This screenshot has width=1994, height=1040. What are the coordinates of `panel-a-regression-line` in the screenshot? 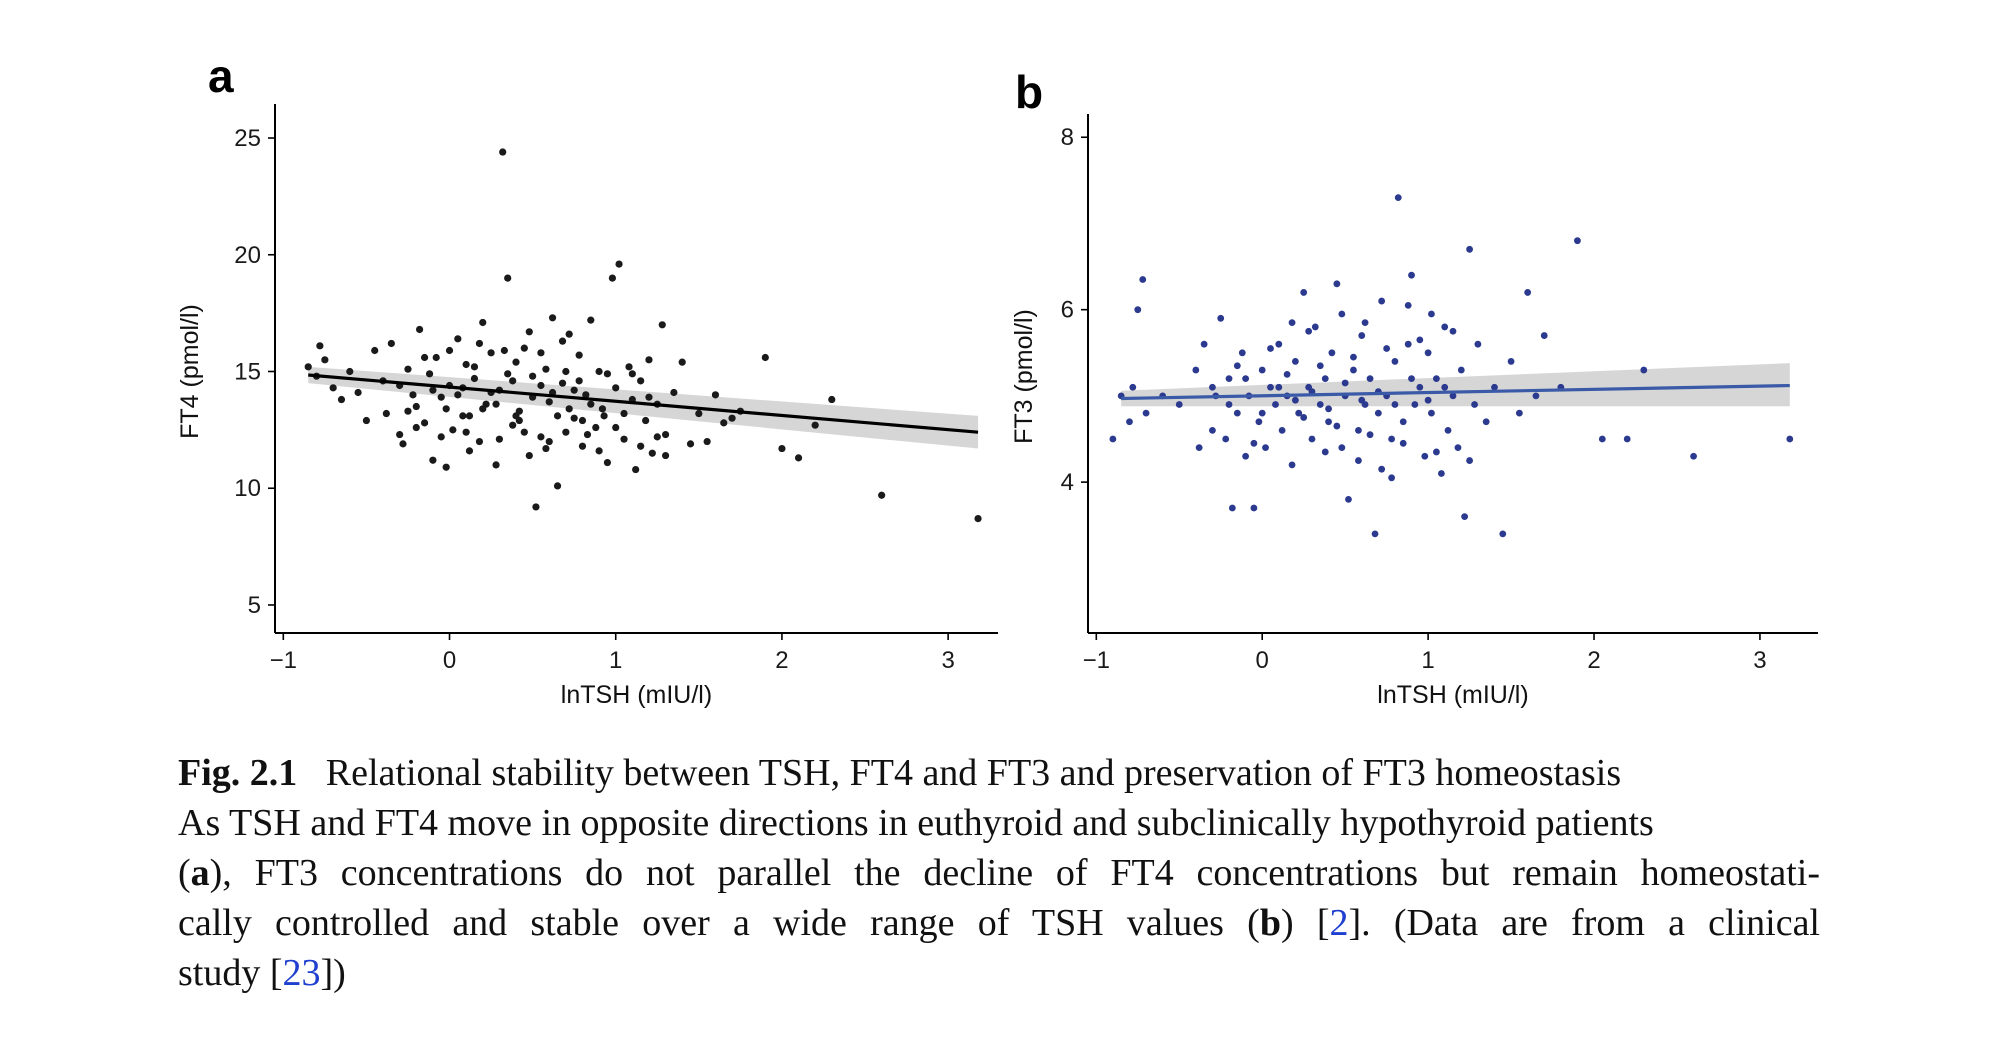 It's located at (643, 403).